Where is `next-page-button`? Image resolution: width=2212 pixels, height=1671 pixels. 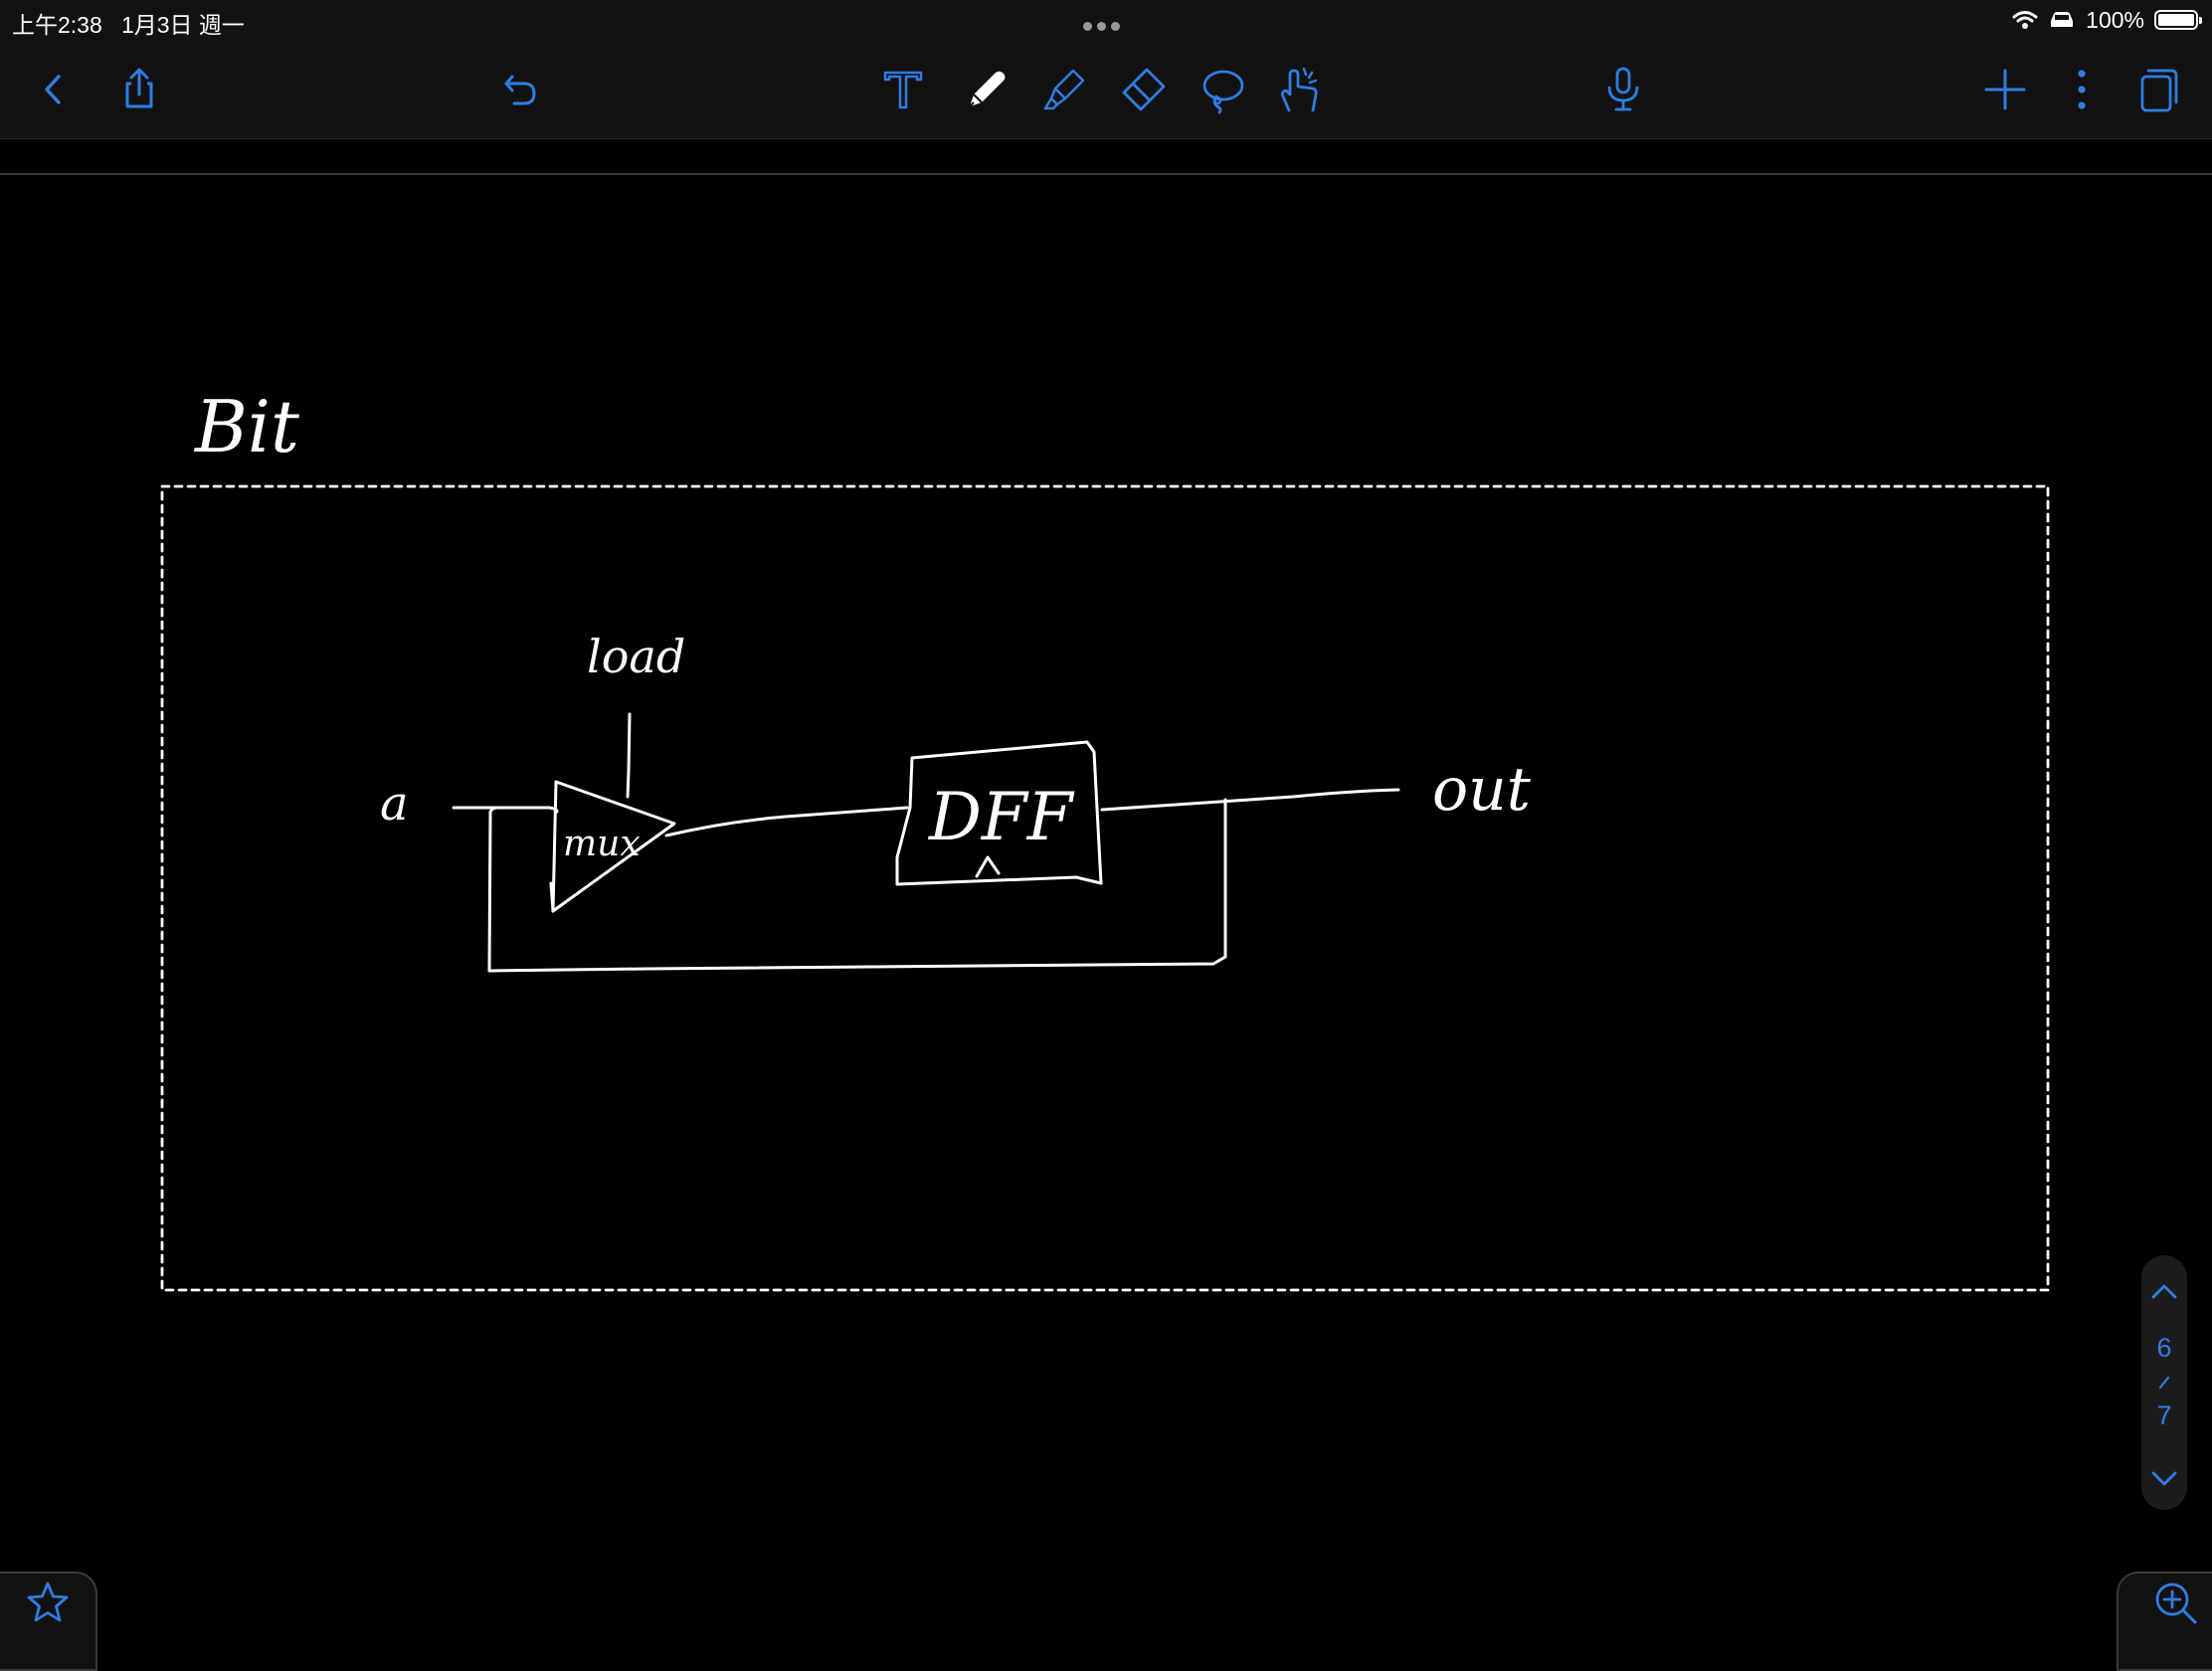
next-page-button is located at coordinates (2164, 1478).